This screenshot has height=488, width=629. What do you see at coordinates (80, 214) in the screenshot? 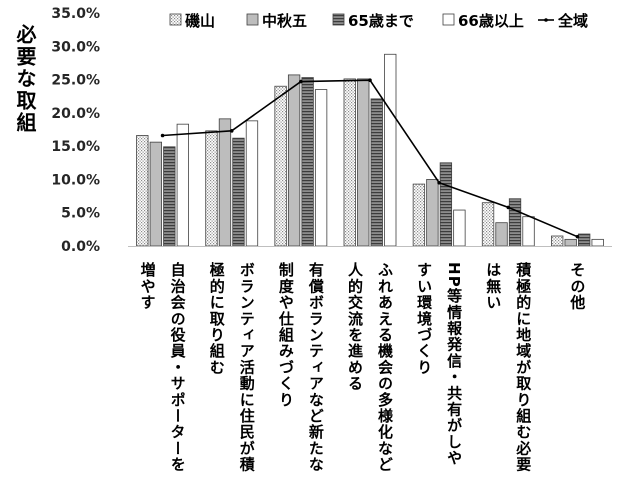
I see `y-tick-label: 5.0%` at bounding box center [80, 214].